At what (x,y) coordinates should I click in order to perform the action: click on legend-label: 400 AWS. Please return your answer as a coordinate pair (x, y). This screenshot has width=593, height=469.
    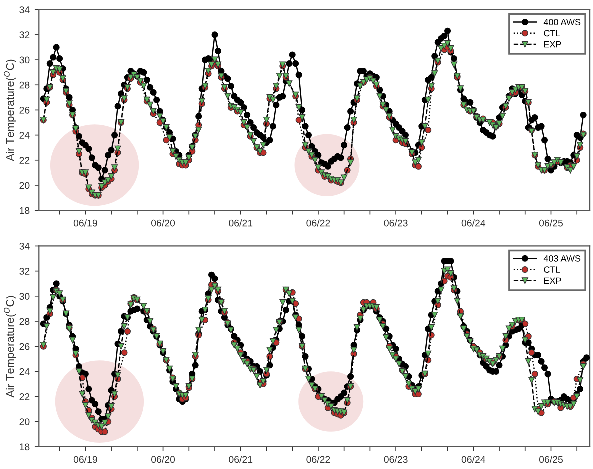
    Looking at the image, I should click on (562, 22).